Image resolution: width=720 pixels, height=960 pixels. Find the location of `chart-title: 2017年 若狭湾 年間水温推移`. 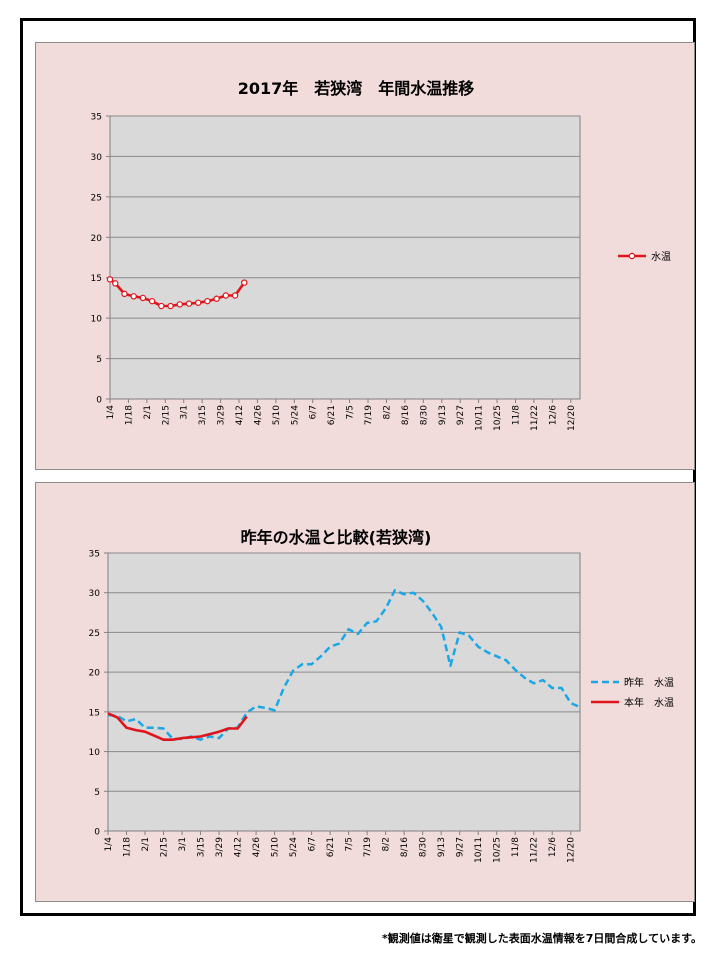

chart-title: 2017年 若狭湾 年間水温推移 is located at coordinates (356, 88).